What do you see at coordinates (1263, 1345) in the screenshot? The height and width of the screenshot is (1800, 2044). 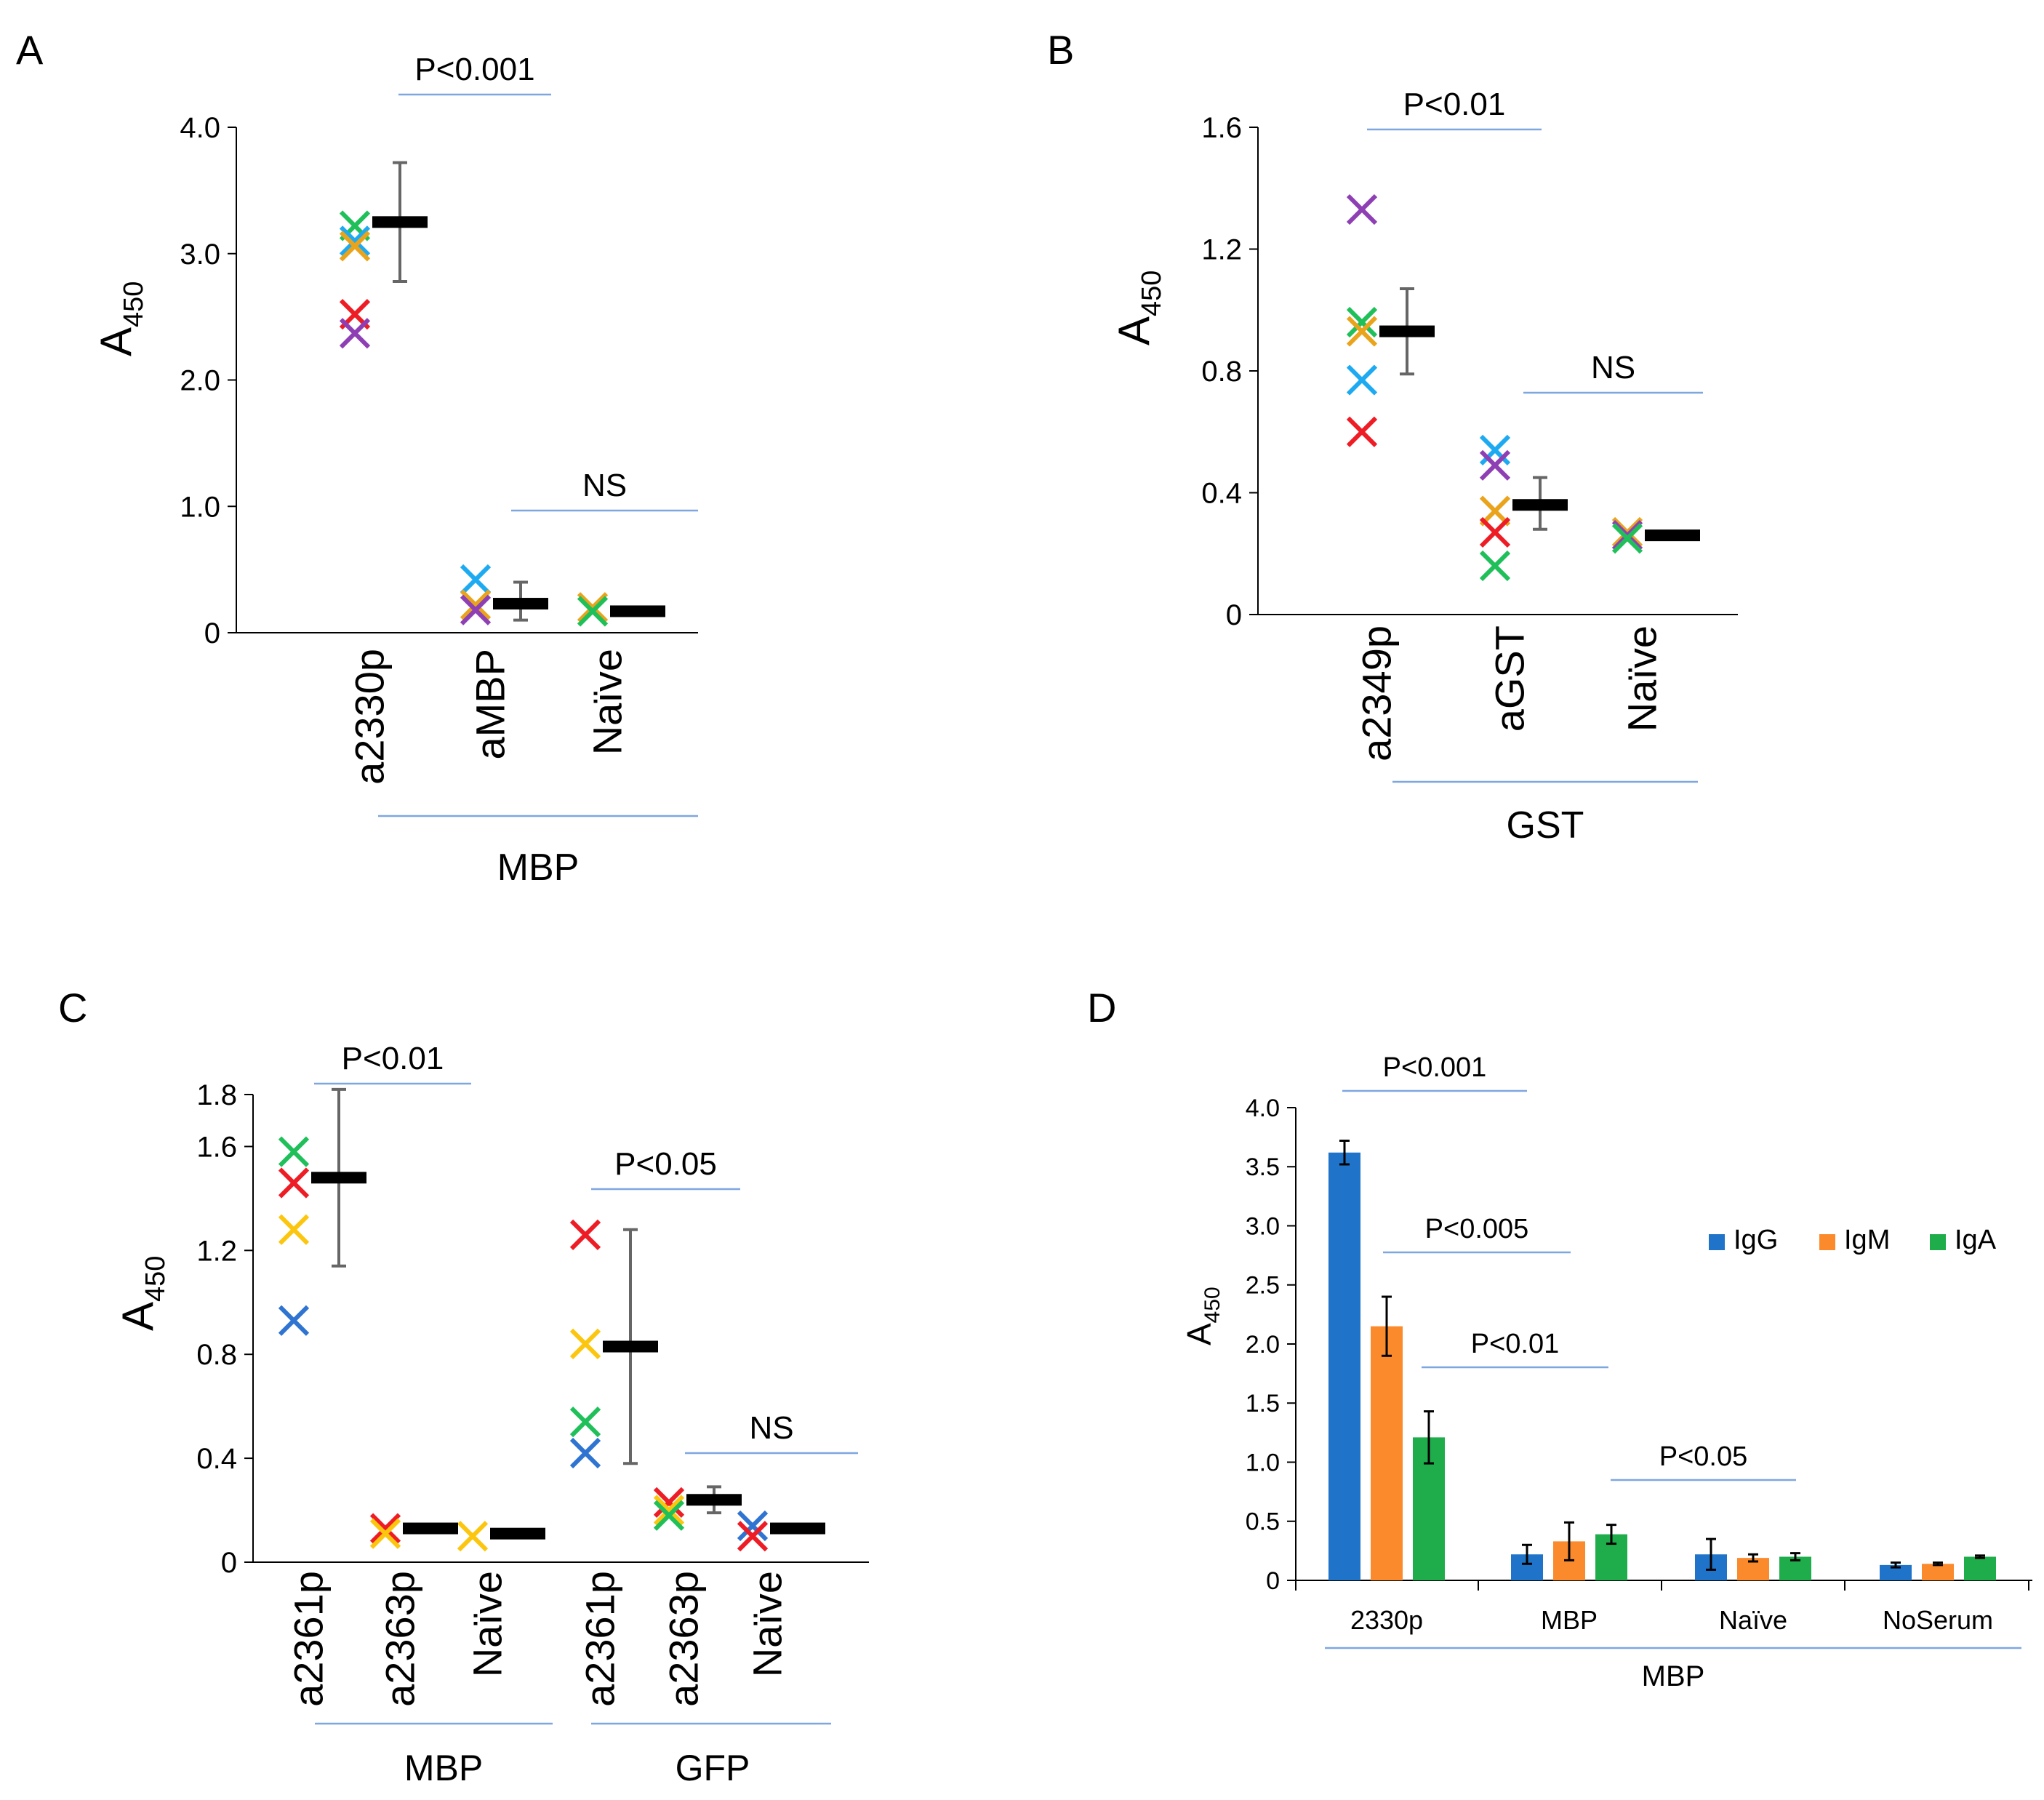 I see `y-tick-label: 2.0` at bounding box center [1263, 1345].